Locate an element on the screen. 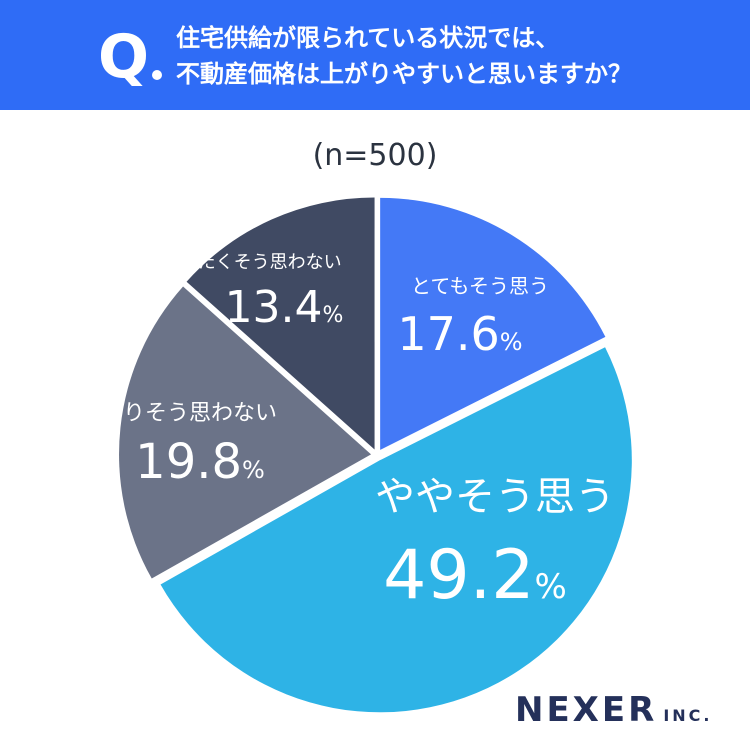  sample-size: (n=500) is located at coordinates (375, 155).